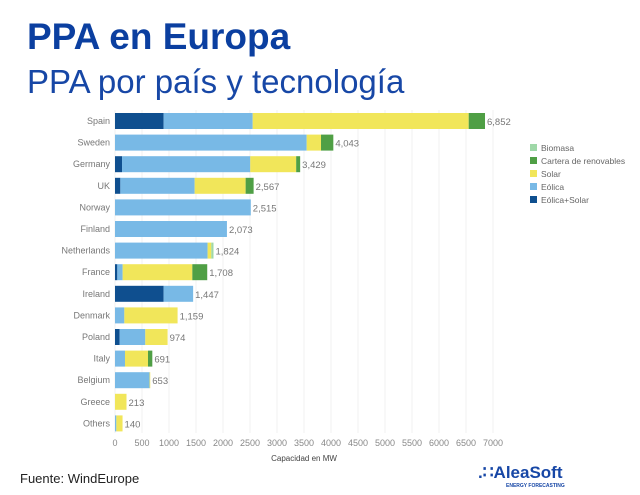 This screenshot has width=640, height=495. I want to click on x-tick-label: 4500, so click(358, 443).